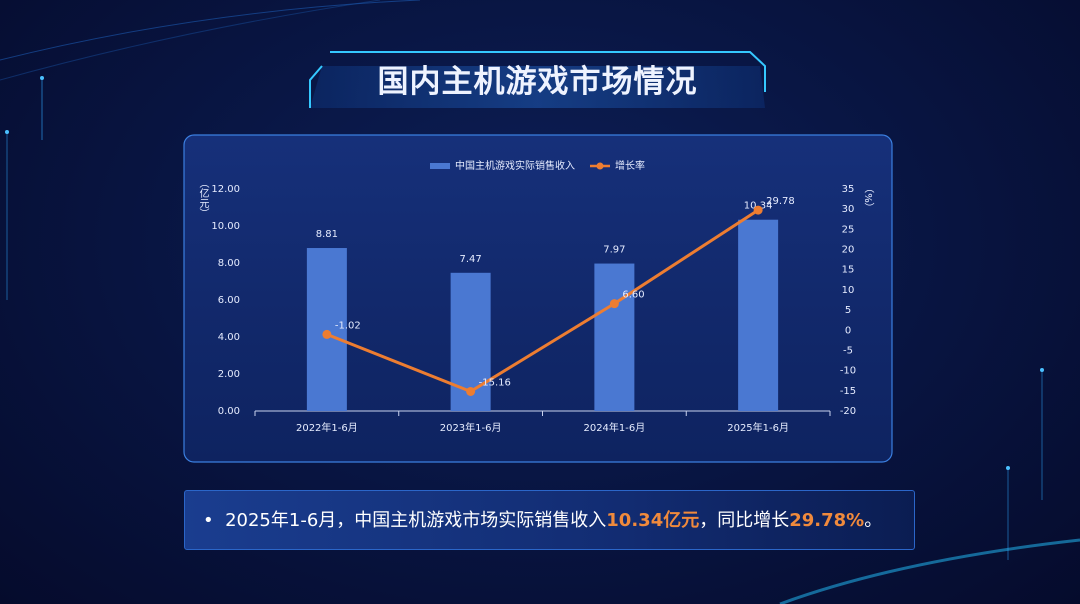  Describe the element at coordinates (848, 270) in the screenshot. I see `y2-tick-label: 15` at that location.